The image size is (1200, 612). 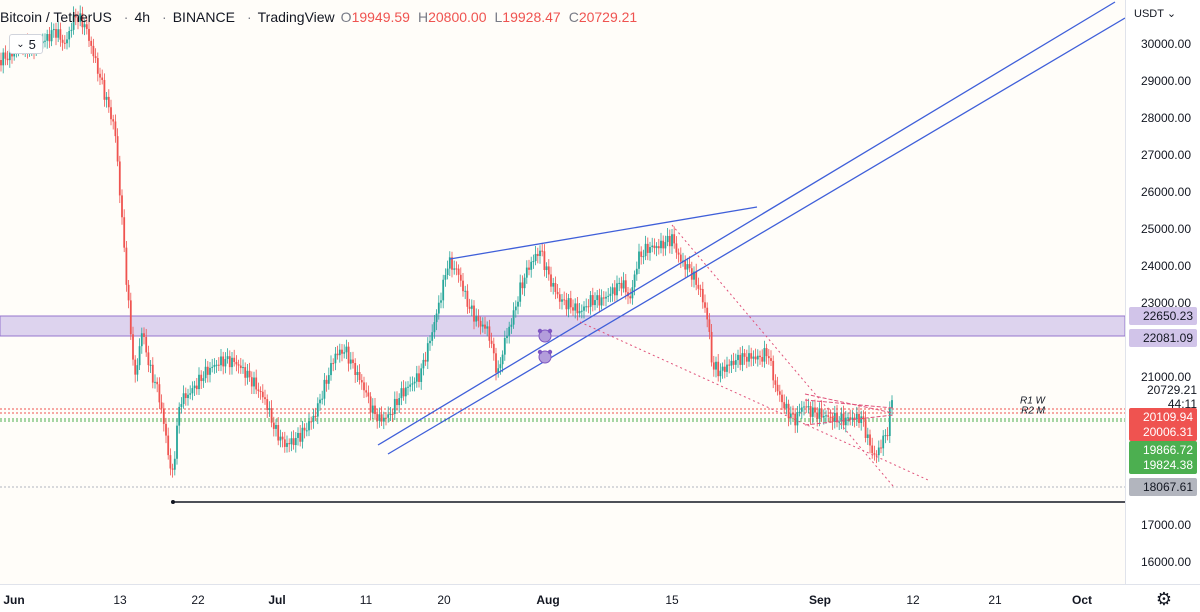 What do you see at coordinates (562, 326) in the screenshot?
I see `resistance-zone` at bounding box center [562, 326].